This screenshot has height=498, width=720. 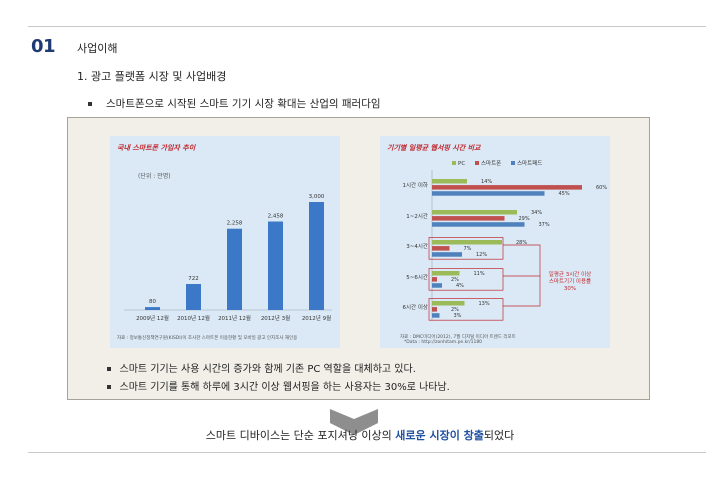 I want to click on data-label: 7%, so click(x=468, y=249).